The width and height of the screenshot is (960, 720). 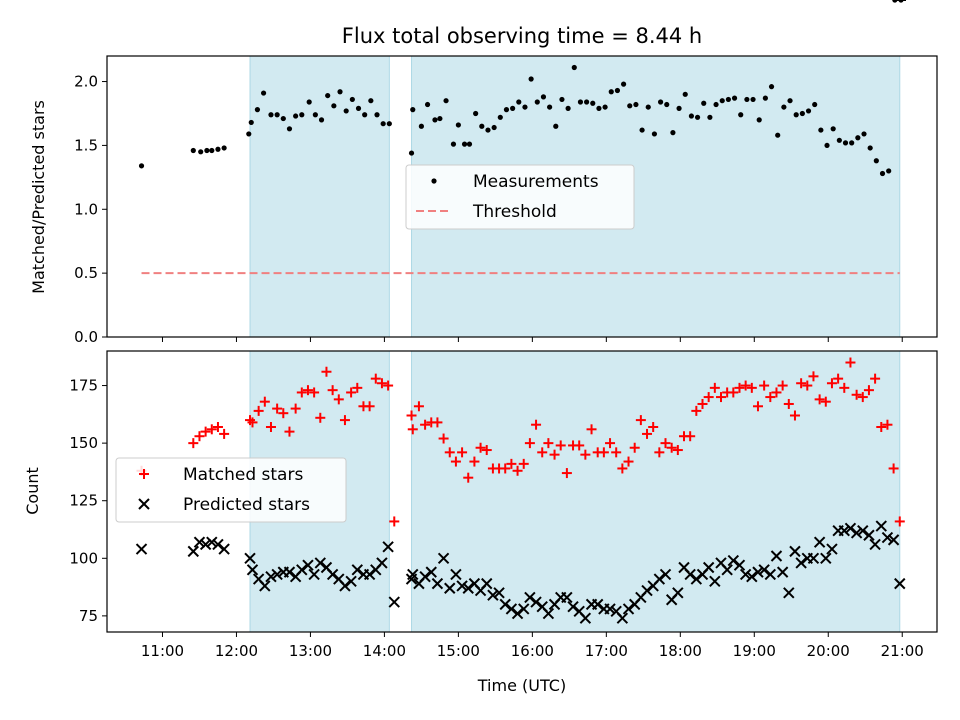 I want to click on legend-predicted-stars-label: Predicted stars, so click(x=246, y=505).